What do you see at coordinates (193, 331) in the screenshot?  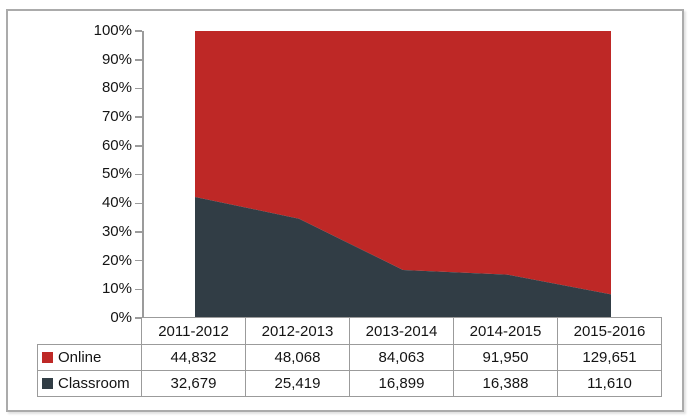 I see `table-column-header: 2011-2012` at bounding box center [193, 331].